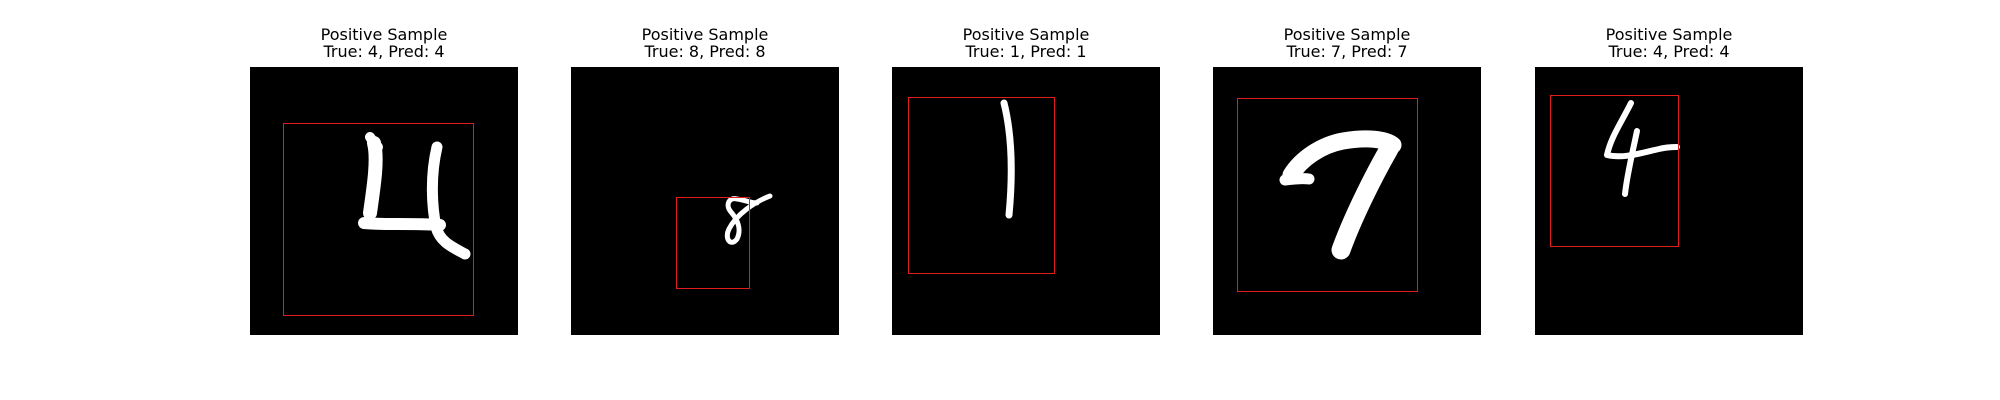 Image resolution: width=2000 pixels, height=400 pixels. I want to click on panel-title: Positive Sample True: 7, Pred: 7, so click(1347, 44).